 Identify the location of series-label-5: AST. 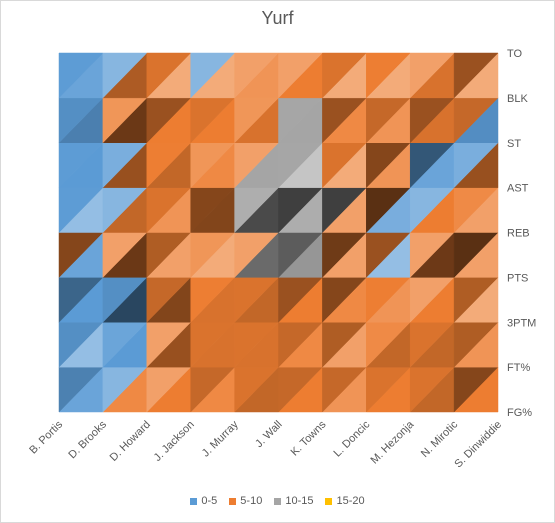
(518, 189).